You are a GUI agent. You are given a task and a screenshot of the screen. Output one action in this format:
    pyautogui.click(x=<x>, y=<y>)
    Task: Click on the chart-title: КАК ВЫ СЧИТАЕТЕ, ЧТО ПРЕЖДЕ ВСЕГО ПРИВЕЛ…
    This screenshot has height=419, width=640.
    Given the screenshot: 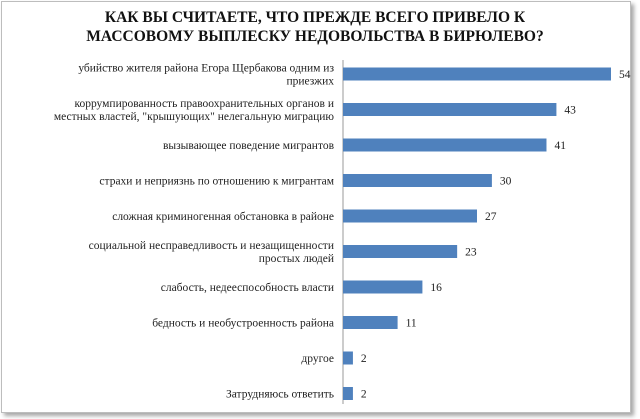 What is the action you would take?
    pyautogui.click(x=315, y=27)
    